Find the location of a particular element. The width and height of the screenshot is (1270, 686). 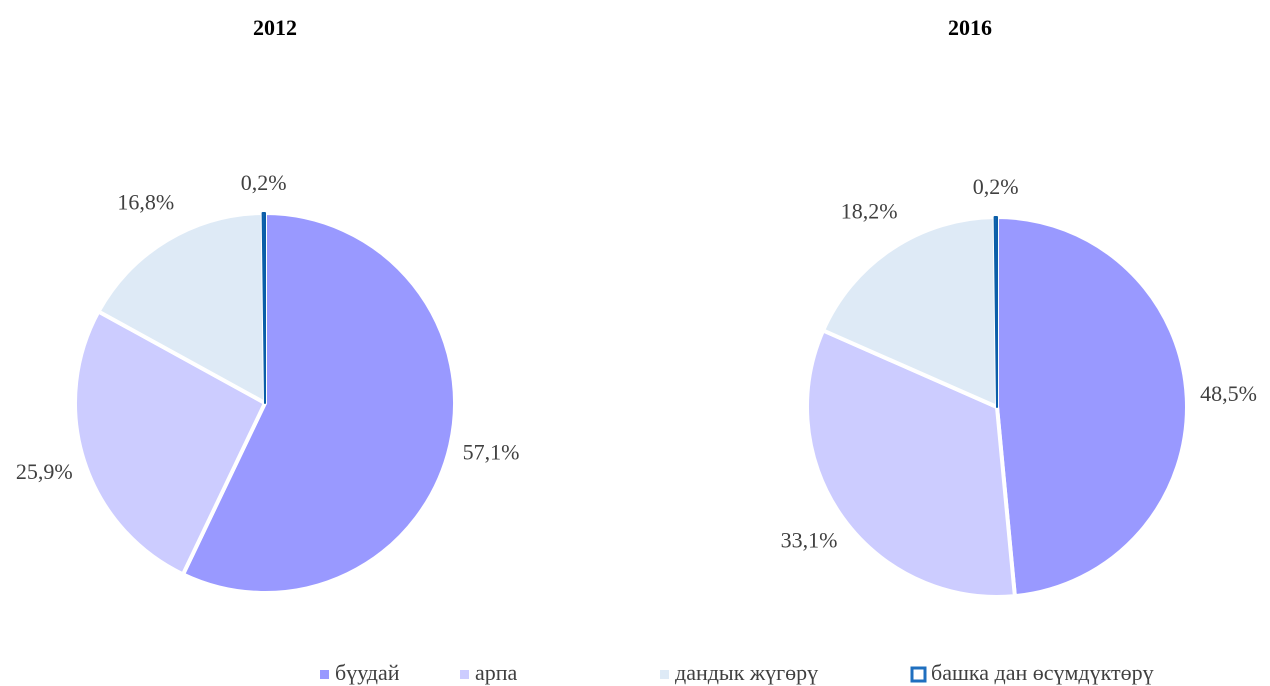

data-label: 48,5% is located at coordinates (1228, 393).